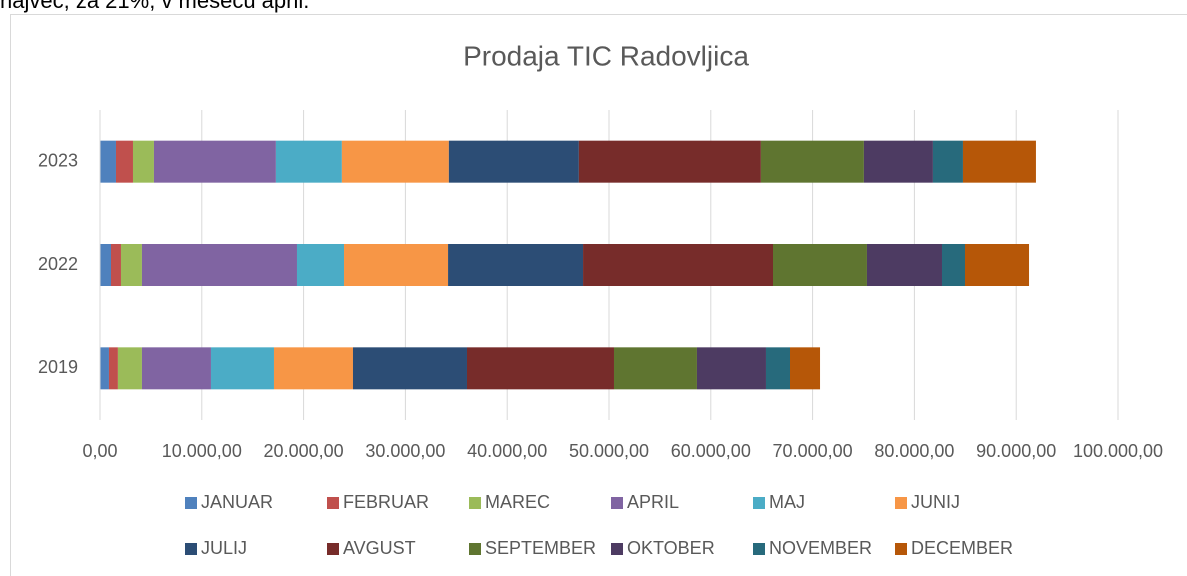 The height and width of the screenshot is (576, 1187). I want to click on x-tick-label: 20.000,00, so click(304, 451).